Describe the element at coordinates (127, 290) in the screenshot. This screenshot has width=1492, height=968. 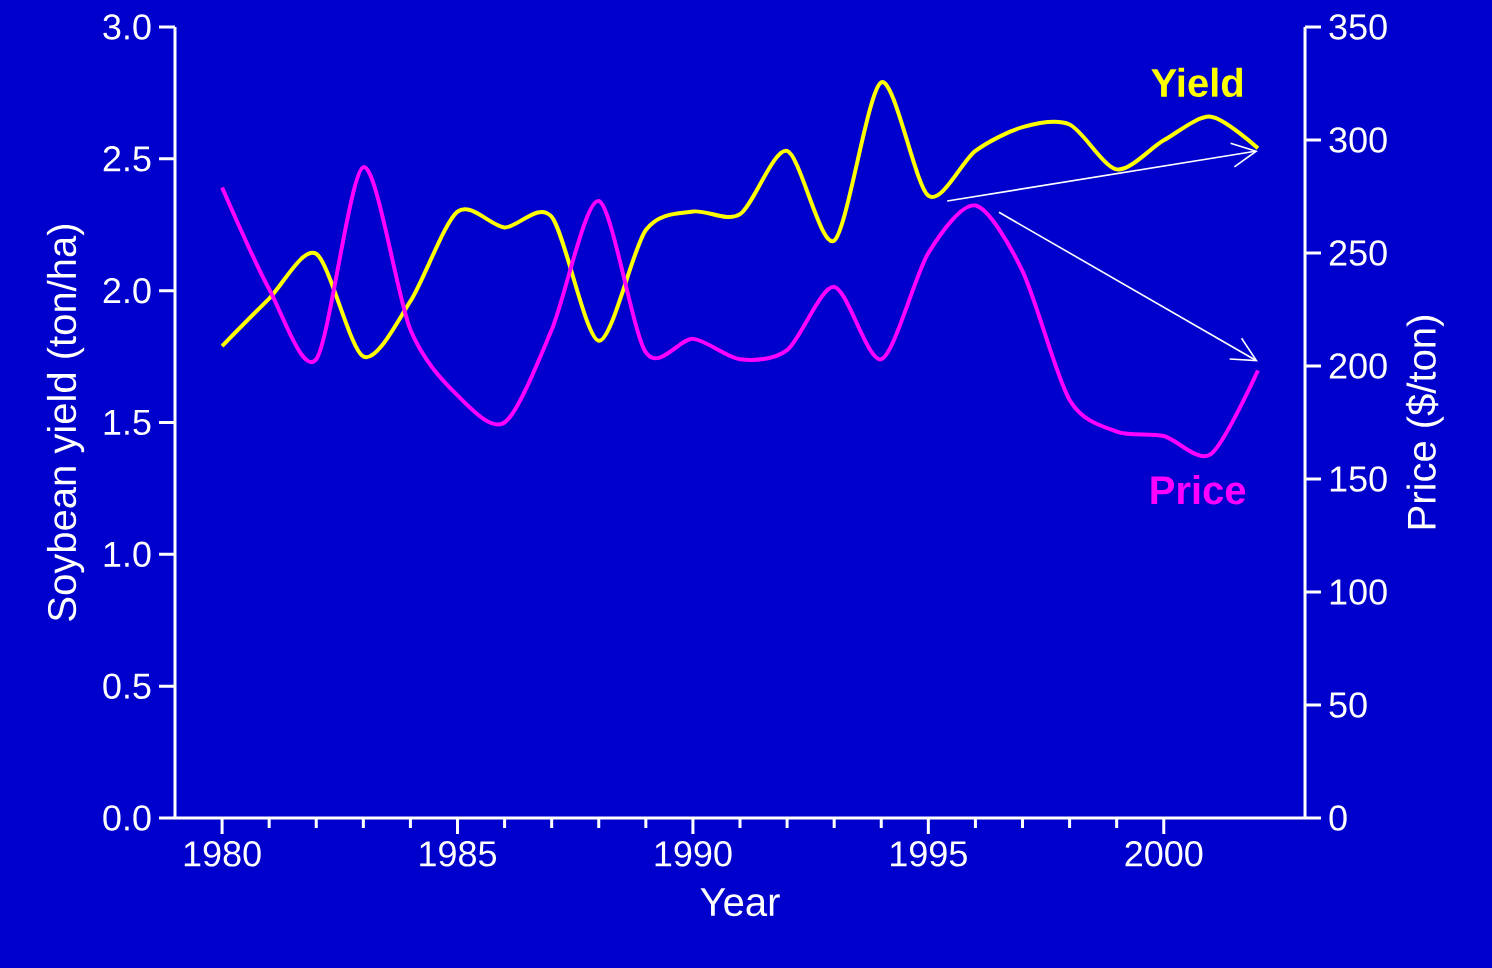
I see `y-tick-label: 2.0` at that location.